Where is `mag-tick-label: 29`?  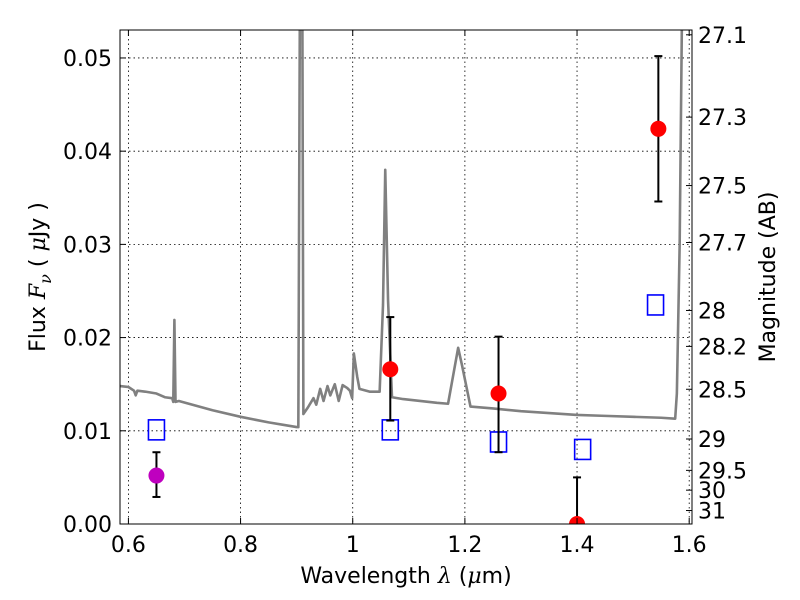
mag-tick-label: 29 is located at coordinates (712, 440).